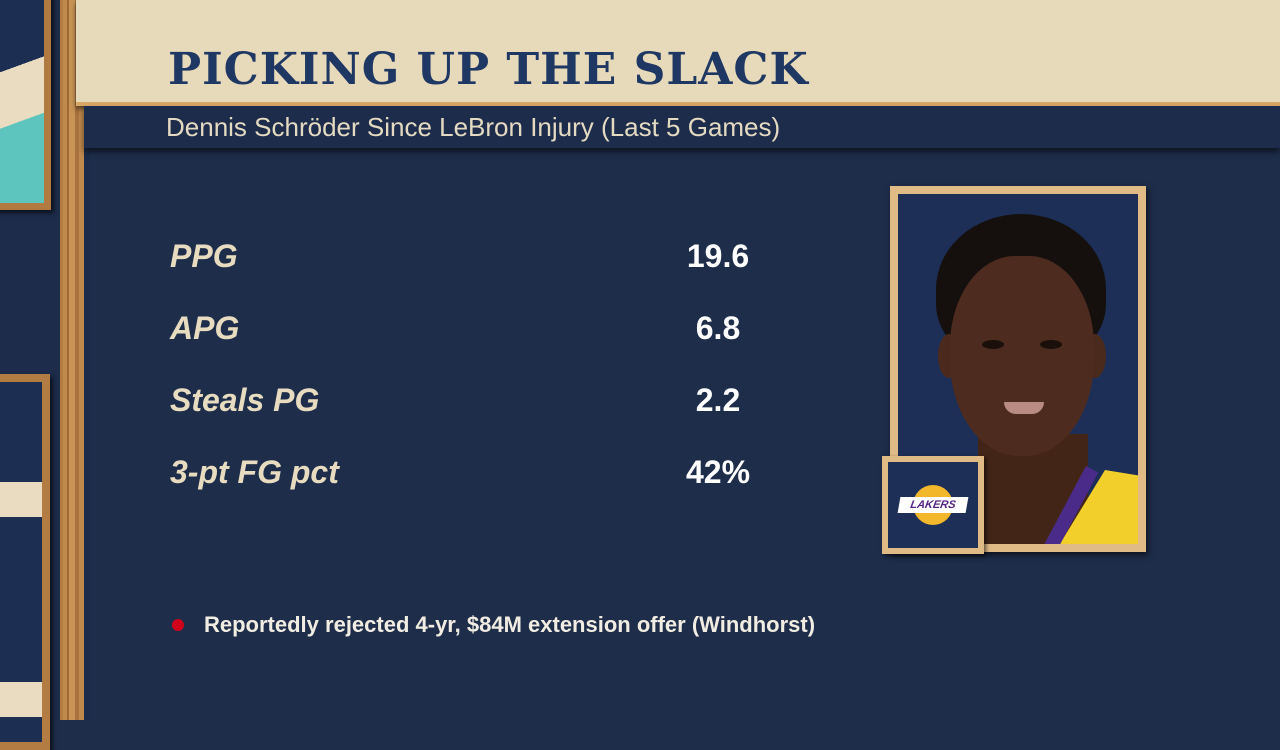  I want to click on stat-value: 6.8, so click(718, 328).